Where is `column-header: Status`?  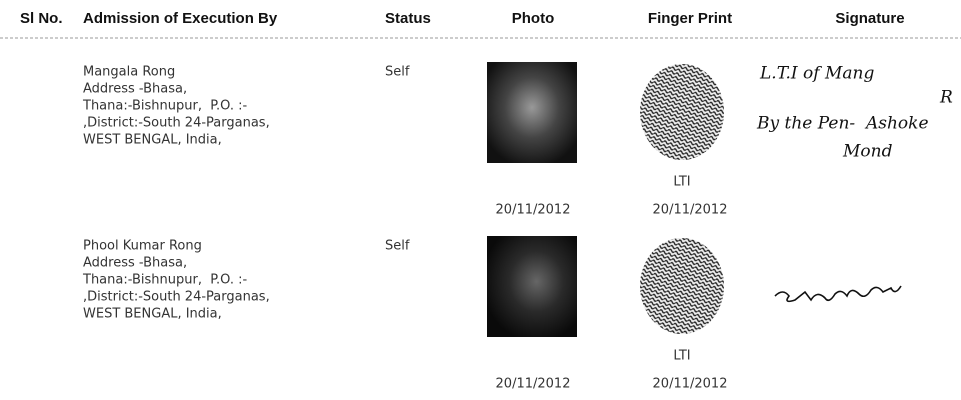 column-header: Status is located at coordinates (408, 18).